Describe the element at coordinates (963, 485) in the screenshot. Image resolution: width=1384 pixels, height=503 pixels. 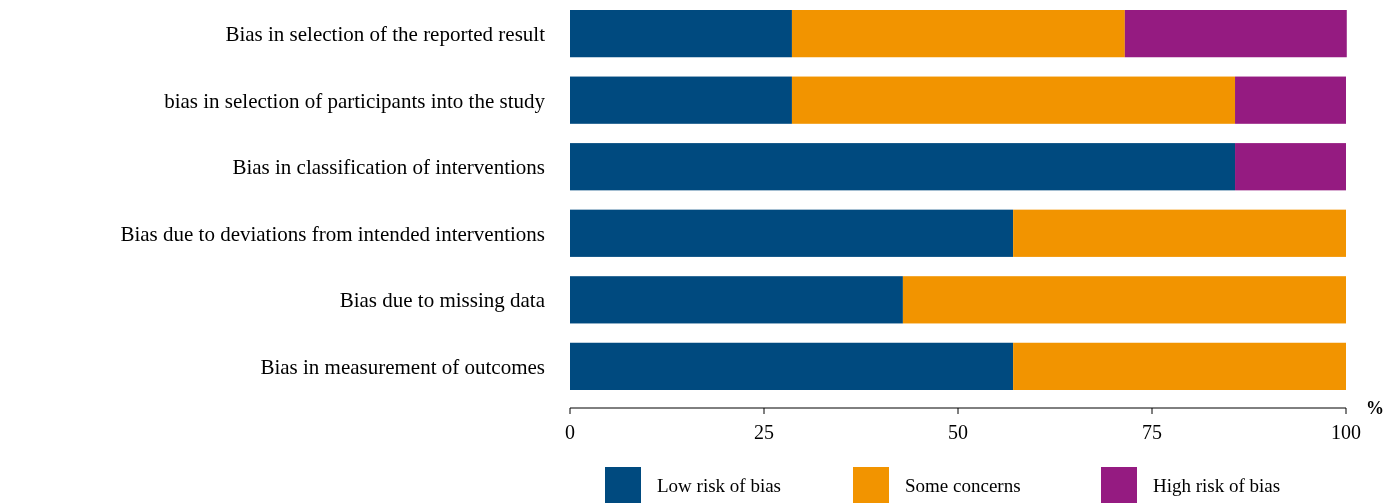
I see `legend-label: Some concerns` at that location.